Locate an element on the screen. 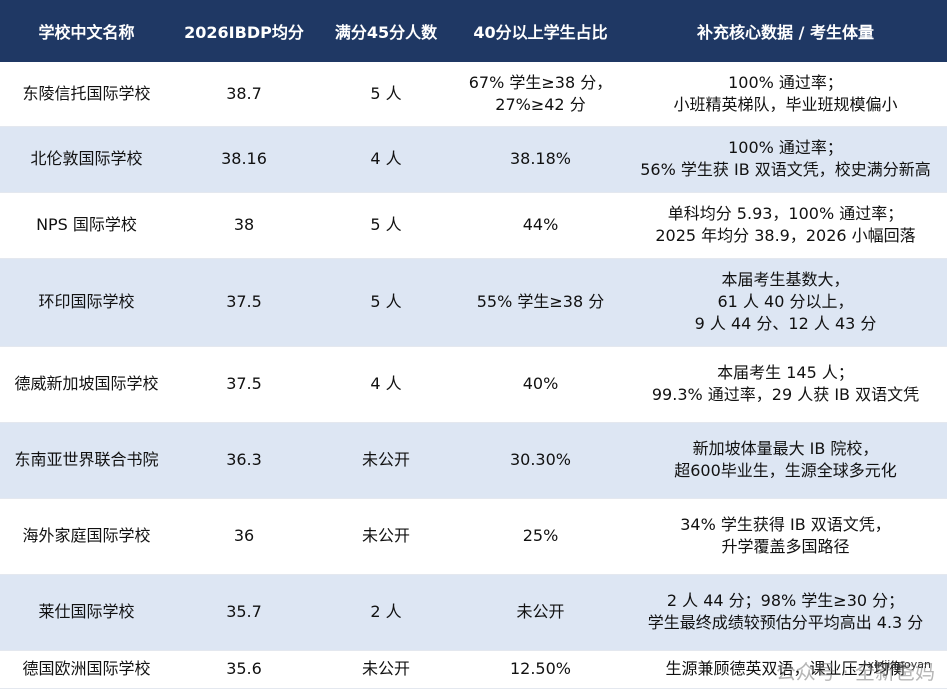 The height and width of the screenshot is (691, 947). notes-line: 学生最终成绩较预估分平均高出 4.3 分 is located at coordinates (785, 622).